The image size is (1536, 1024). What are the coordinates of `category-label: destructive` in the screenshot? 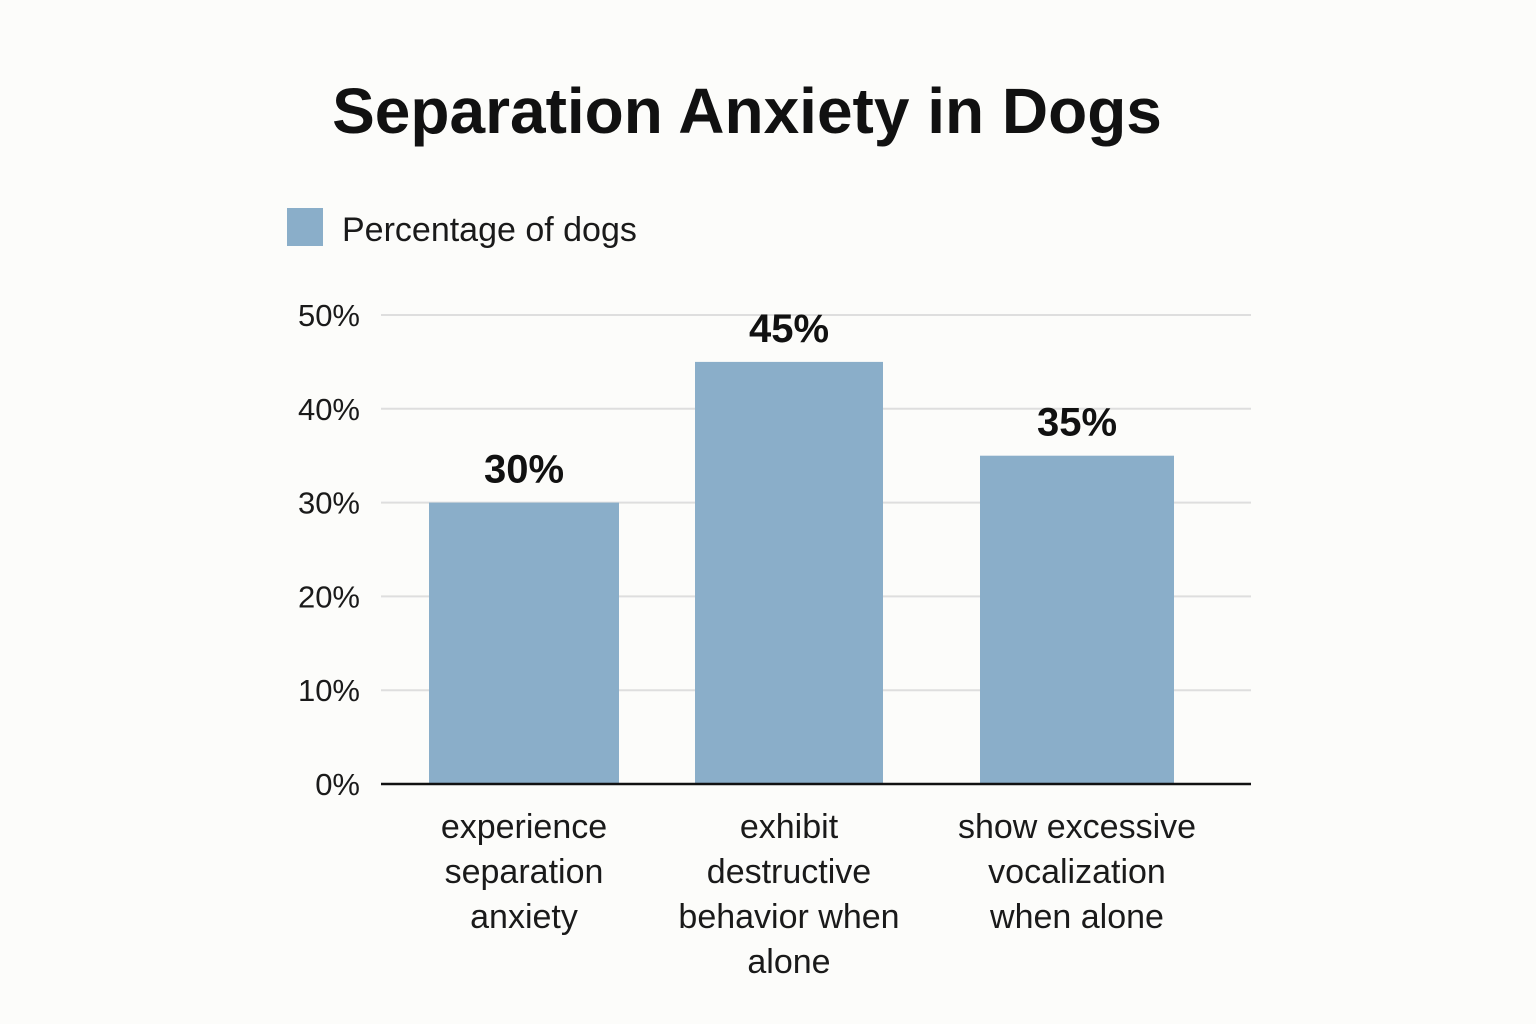 It's located at (789, 872).